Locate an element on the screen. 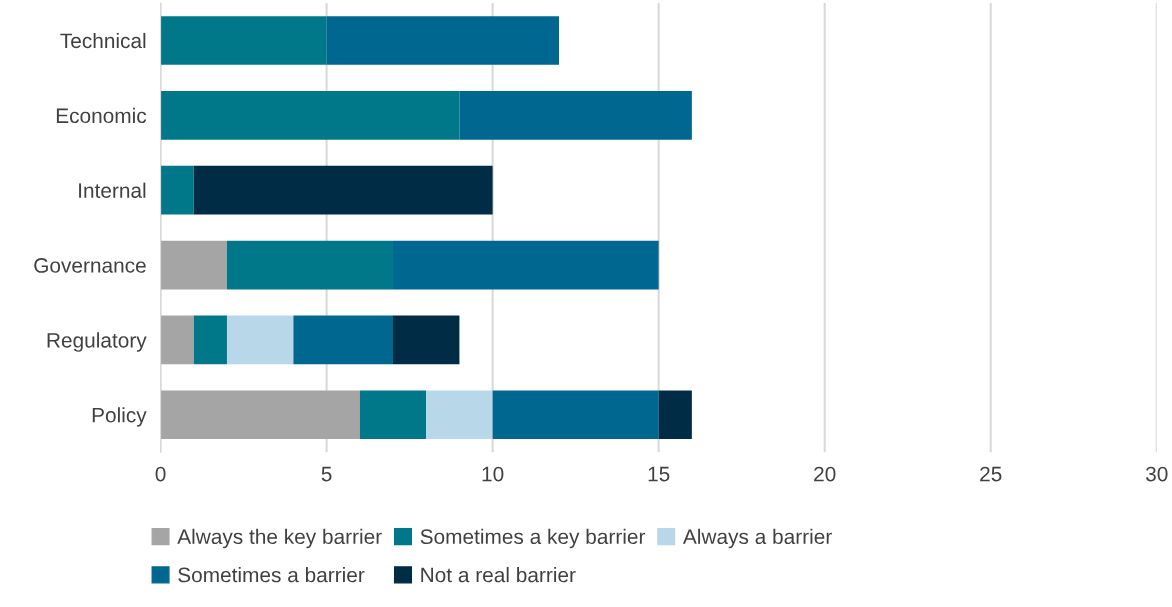 Image resolution: width=1172 pixels, height=607 pixels. y-tick-label: Regulatory is located at coordinates (97, 342).